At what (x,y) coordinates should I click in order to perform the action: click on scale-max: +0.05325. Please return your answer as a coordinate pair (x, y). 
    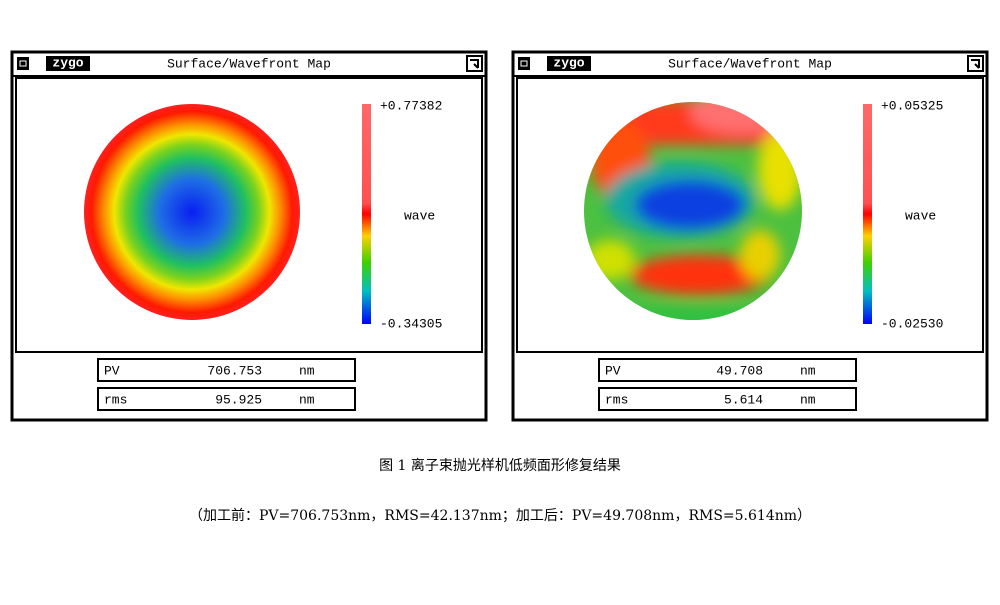
    Looking at the image, I should click on (912, 105).